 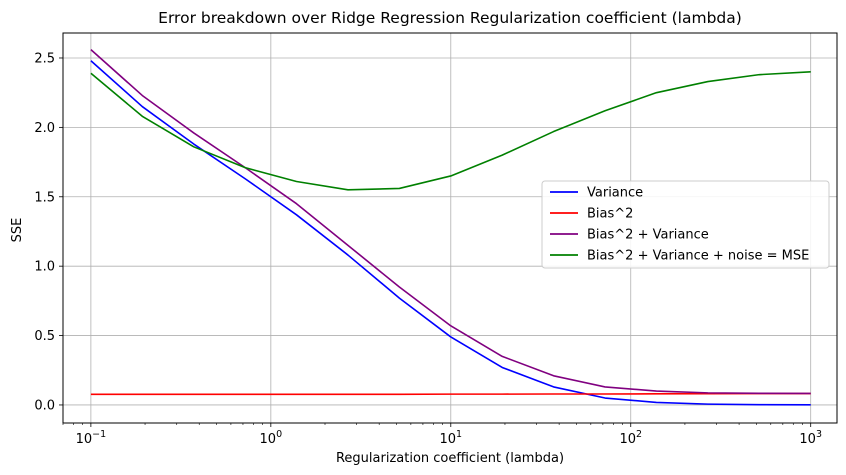 I want to click on legend-label: Variance, so click(x=615, y=193).